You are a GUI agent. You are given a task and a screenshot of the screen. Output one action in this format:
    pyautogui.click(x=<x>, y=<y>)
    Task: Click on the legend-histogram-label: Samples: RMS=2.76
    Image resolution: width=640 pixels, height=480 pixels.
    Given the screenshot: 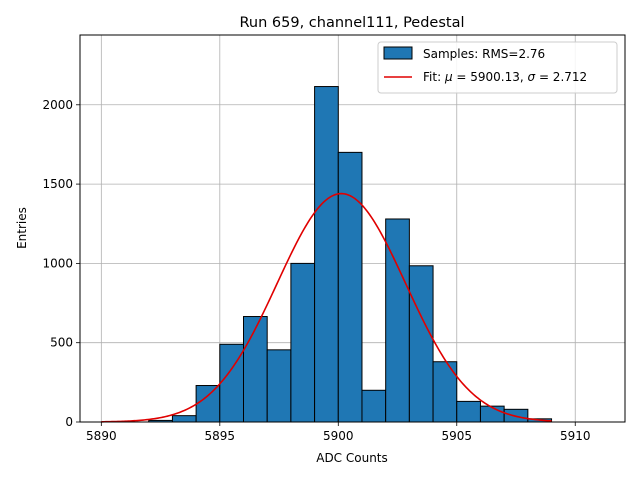 What is the action you would take?
    pyautogui.click(x=484, y=54)
    